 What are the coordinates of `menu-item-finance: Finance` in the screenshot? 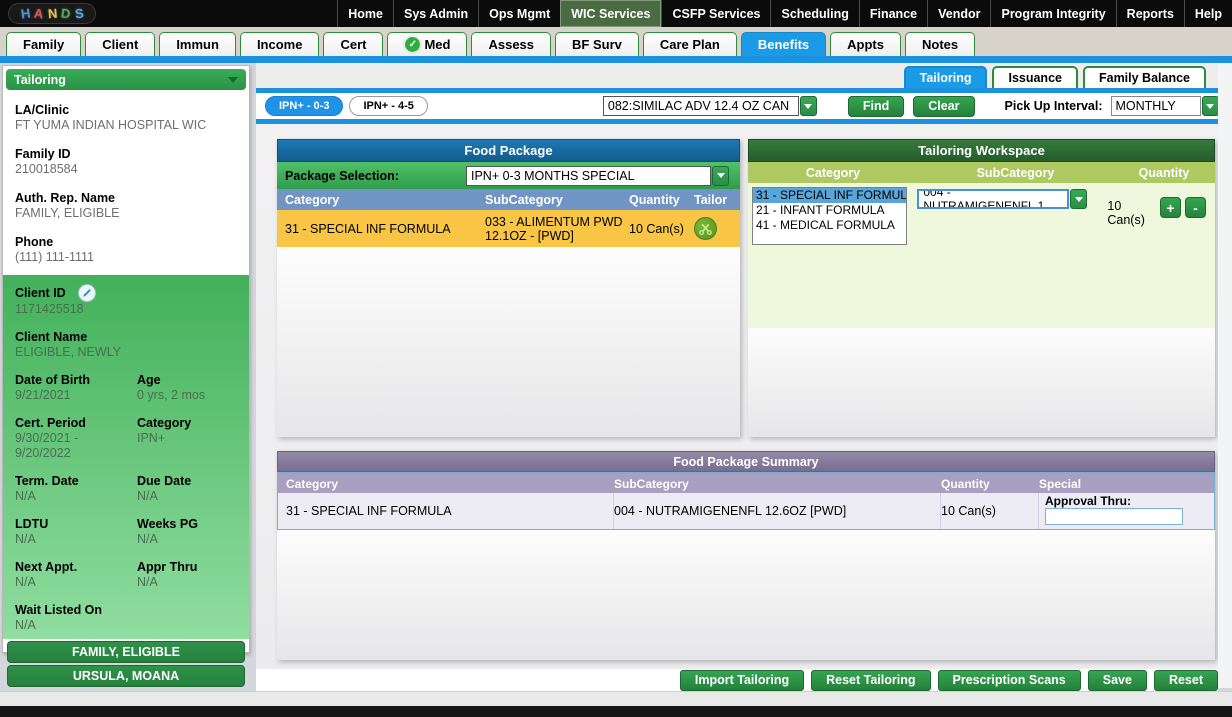 It's located at (892, 13).